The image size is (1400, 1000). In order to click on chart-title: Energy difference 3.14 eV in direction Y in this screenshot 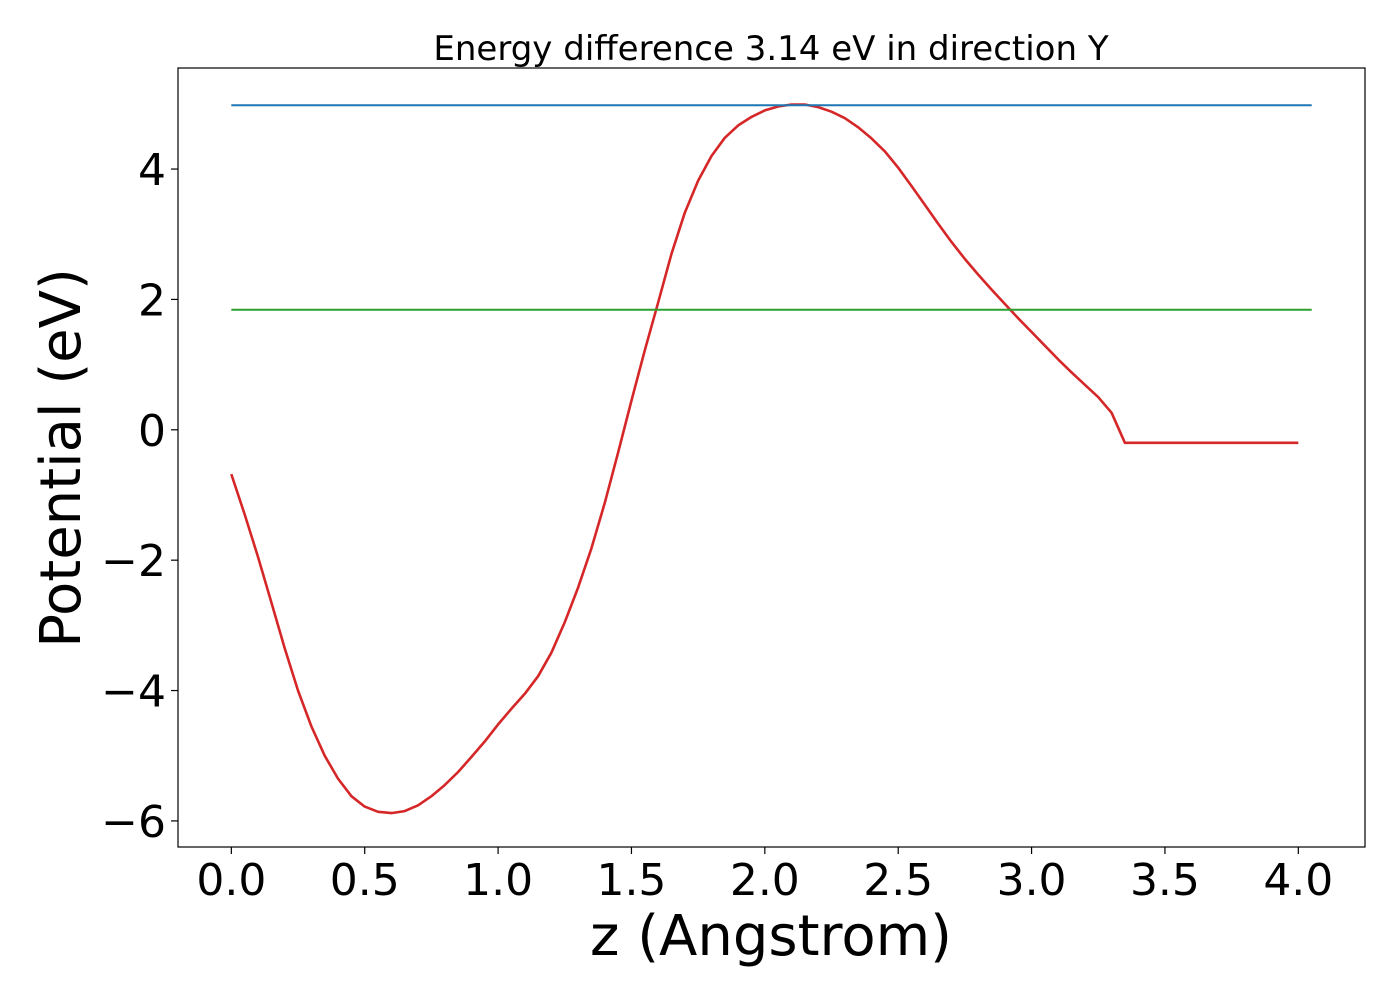, I will do `click(770, 49)`.